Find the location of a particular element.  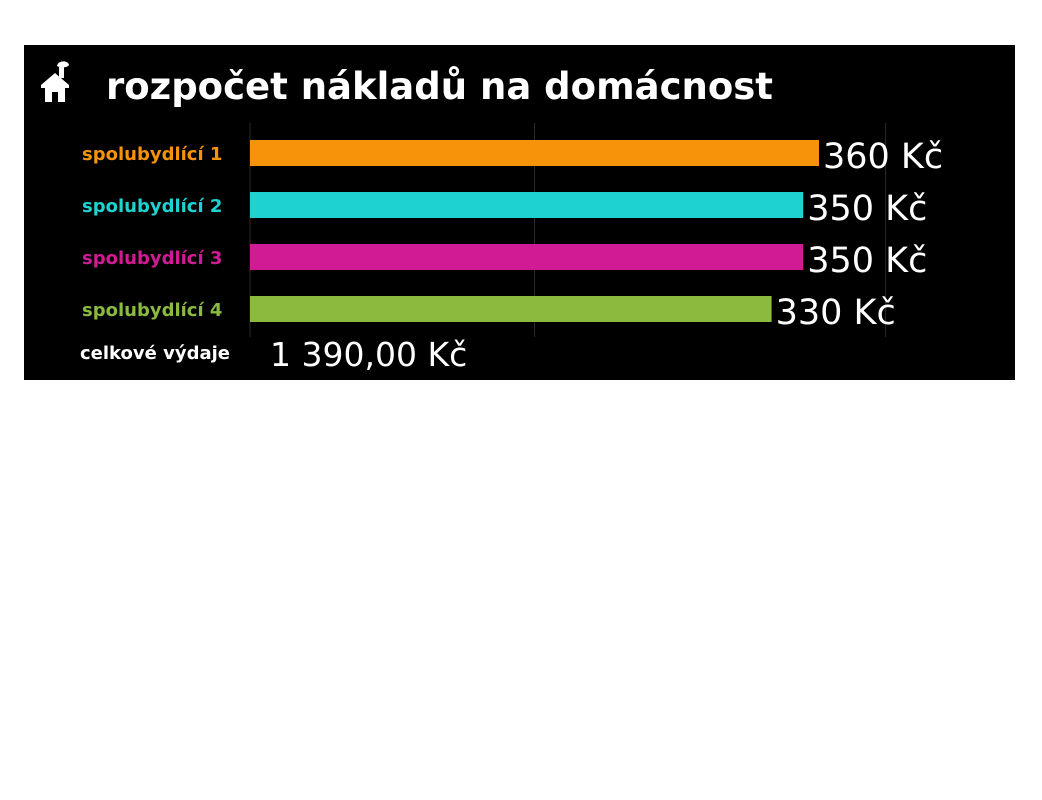

category-label: spolubydlící 2 is located at coordinates (152, 206).